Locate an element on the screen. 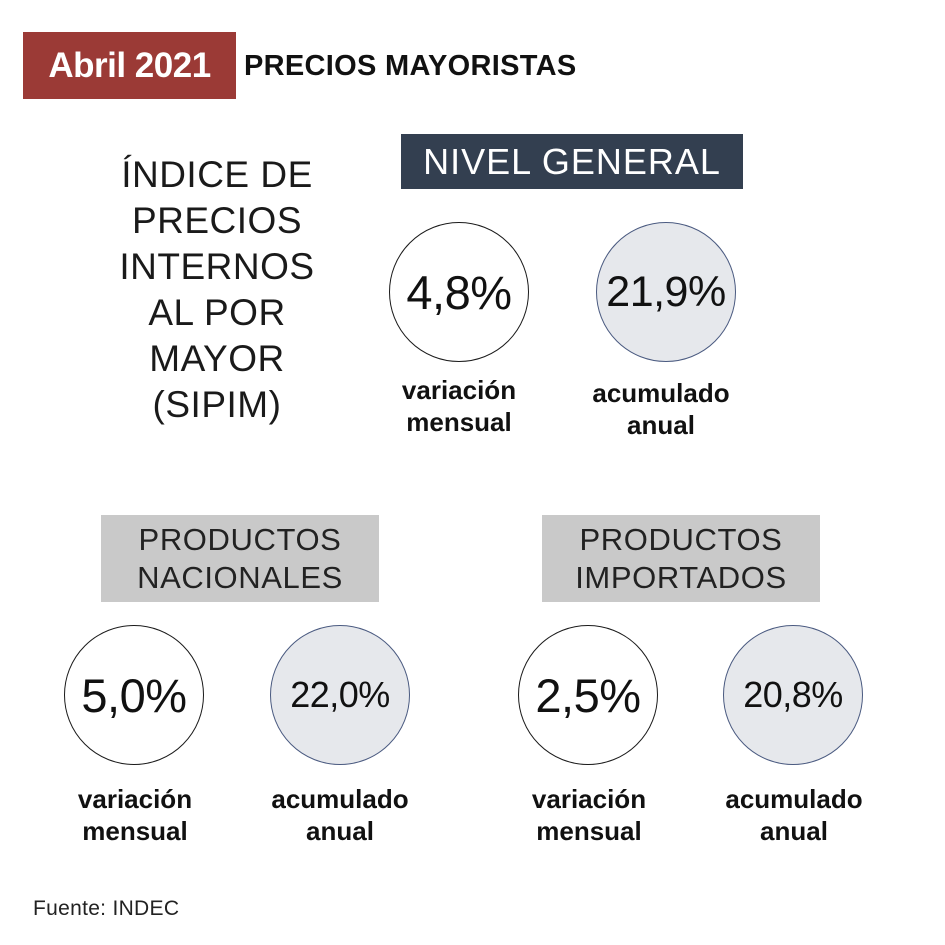 This screenshot has height=945, width=945. importados-monthly-circle: 2,5% is located at coordinates (588, 695).